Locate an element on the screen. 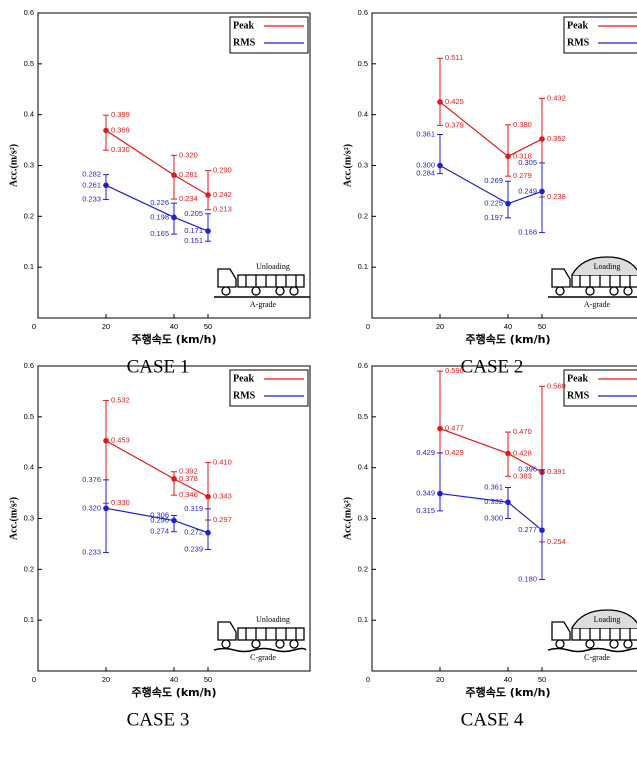 The width and height of the screenshot is (637, 759). data-label: 0.300 is located at coordinates (493, 517).